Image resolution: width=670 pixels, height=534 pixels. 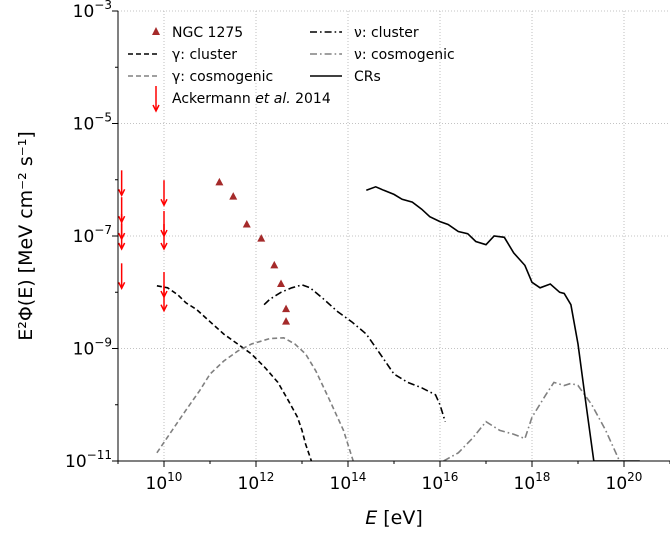 What do you see at coordinates (440, 482) in the screenshot?
I see `x-tick-label: 1016` at bounding box center [440, 482].